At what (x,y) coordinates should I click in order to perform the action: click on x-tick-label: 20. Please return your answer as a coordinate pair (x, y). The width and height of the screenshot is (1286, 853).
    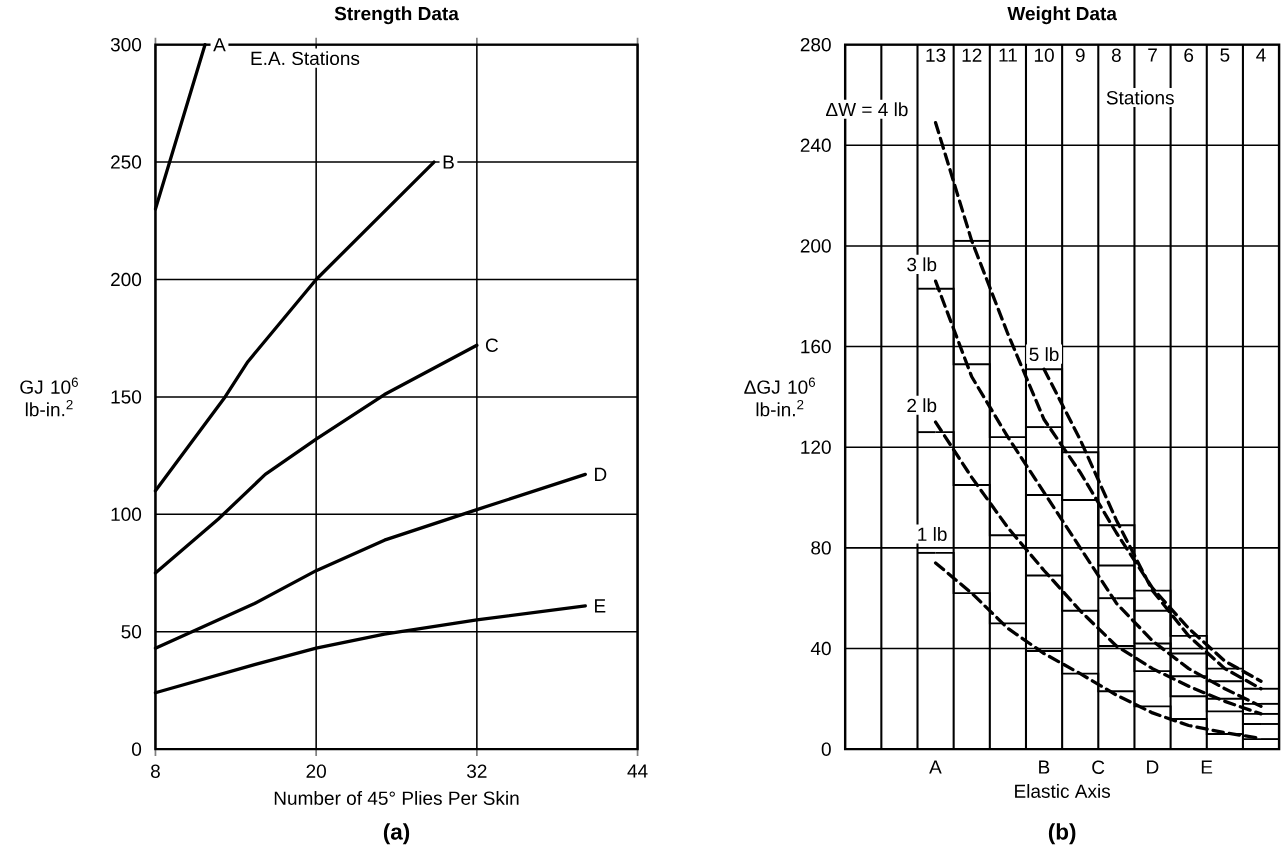
    Looking at the image, I should click on (316, 771).